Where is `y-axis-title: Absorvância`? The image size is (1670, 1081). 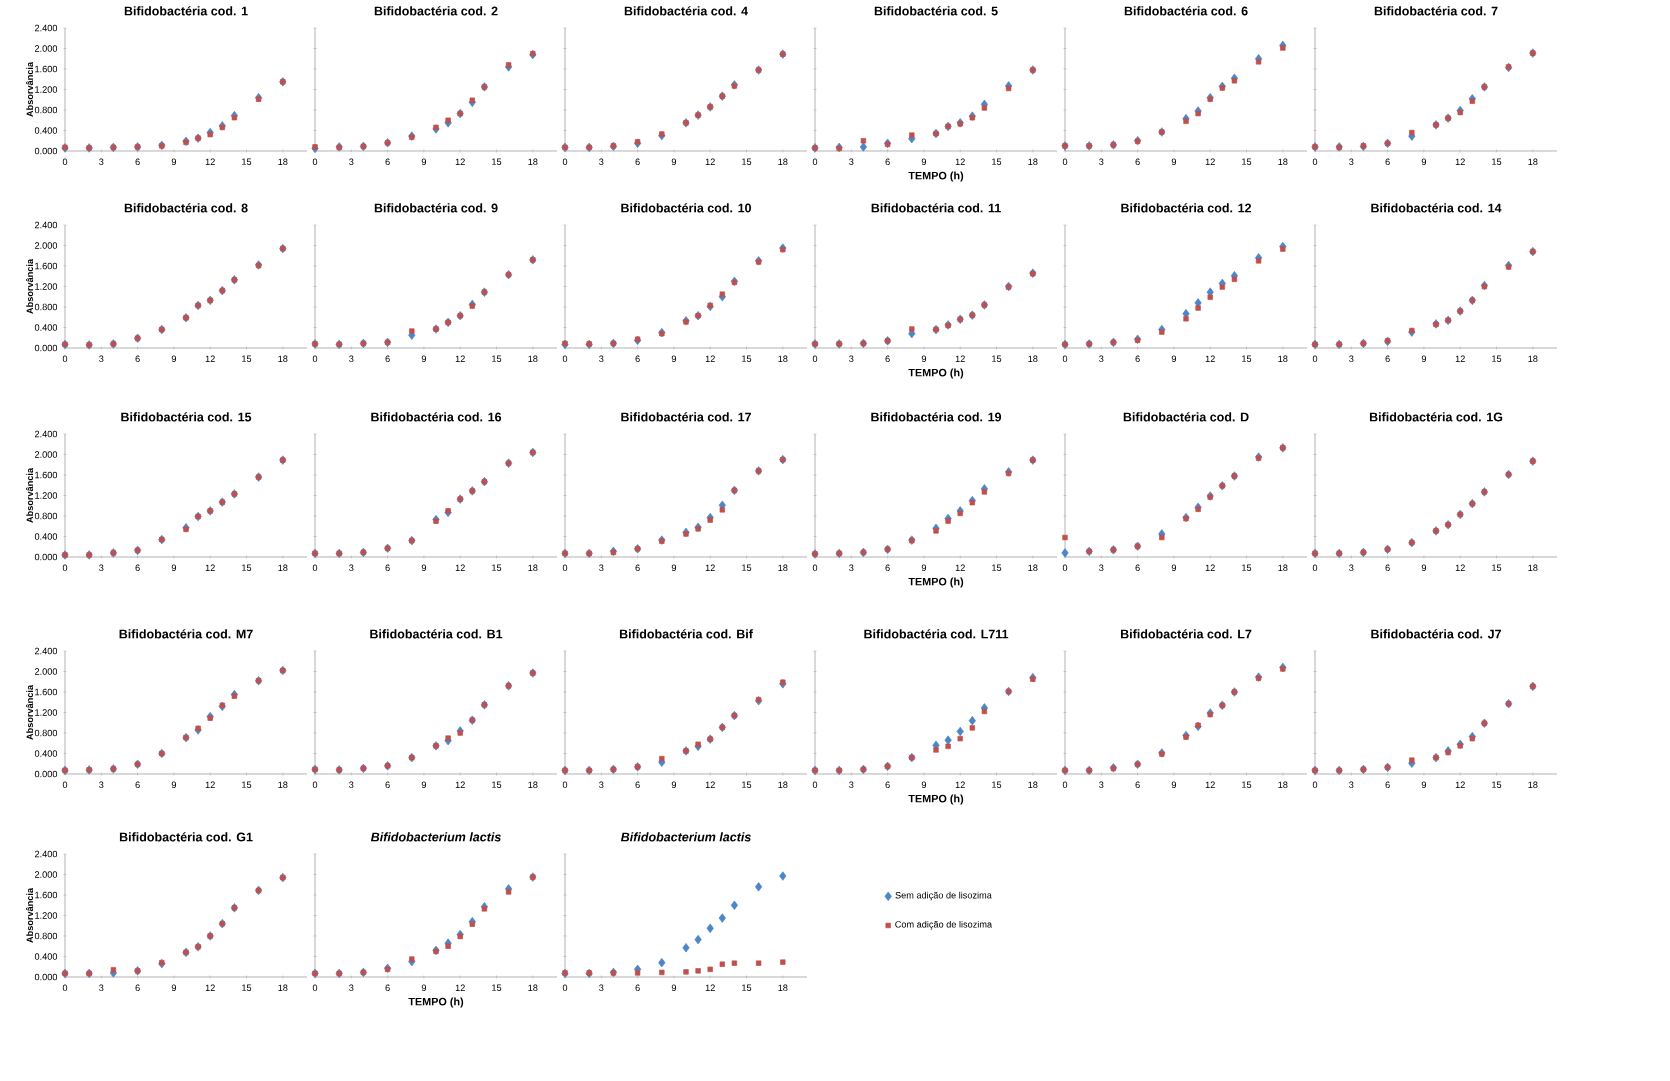 y-axis-title: Absorvância is located at coordinates (30, 286).